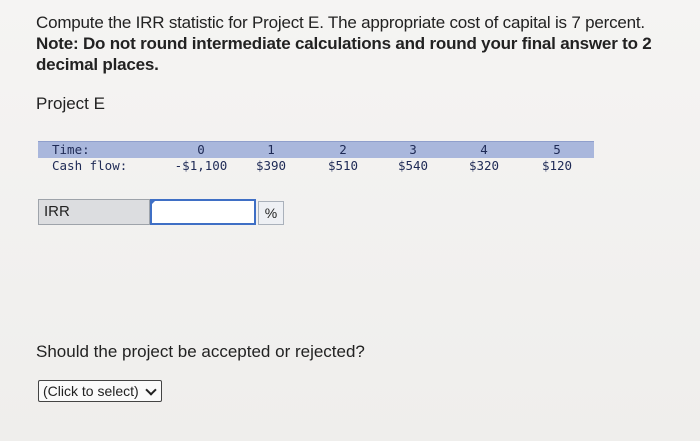  Describe the element at coordinates (557, 165) in the screenshot. I see `cash-flow-5: $120` at that location.